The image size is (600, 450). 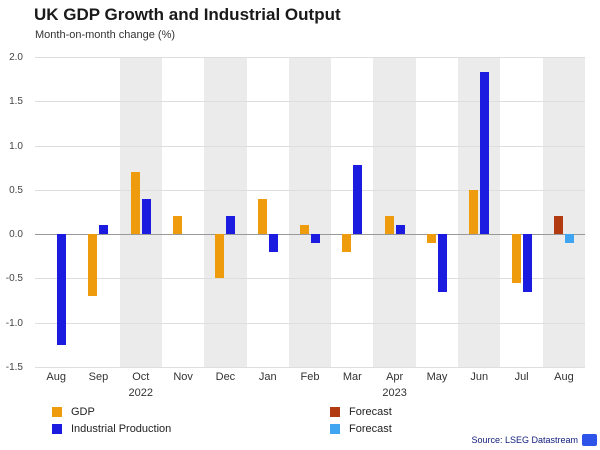 I want to click on bar-gdp-sep, so click(x=93, y=265).